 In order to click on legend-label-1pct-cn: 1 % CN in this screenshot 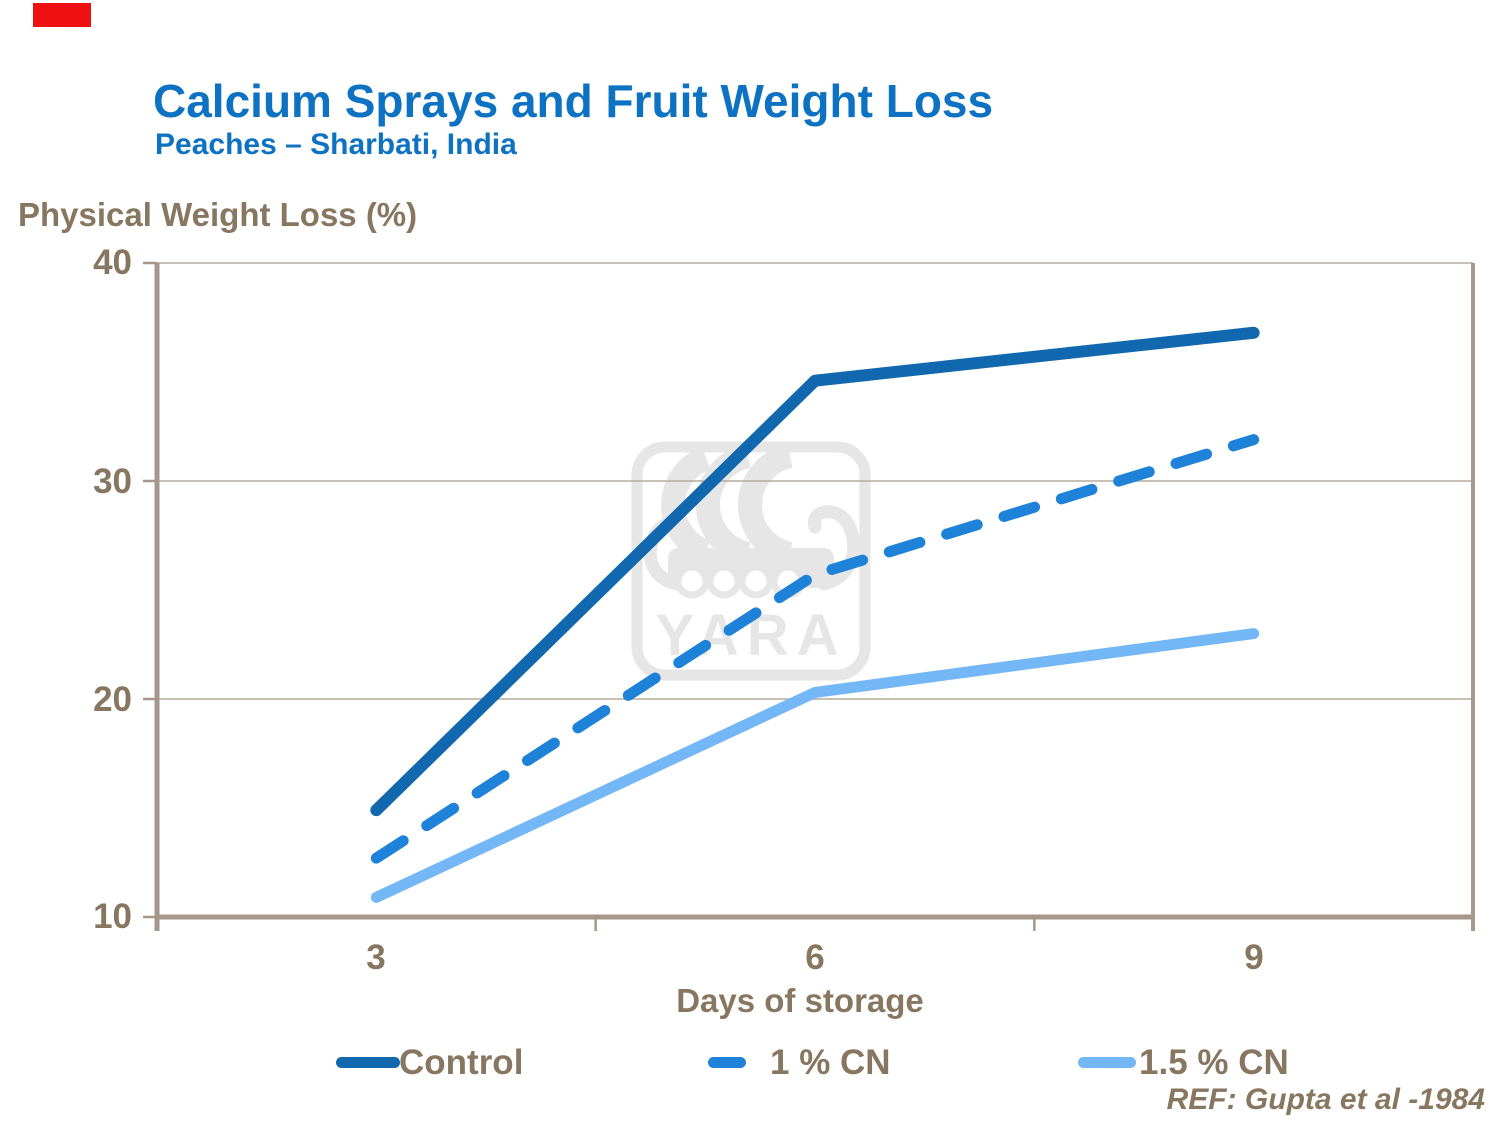, I will do `click(830, 1062)`.